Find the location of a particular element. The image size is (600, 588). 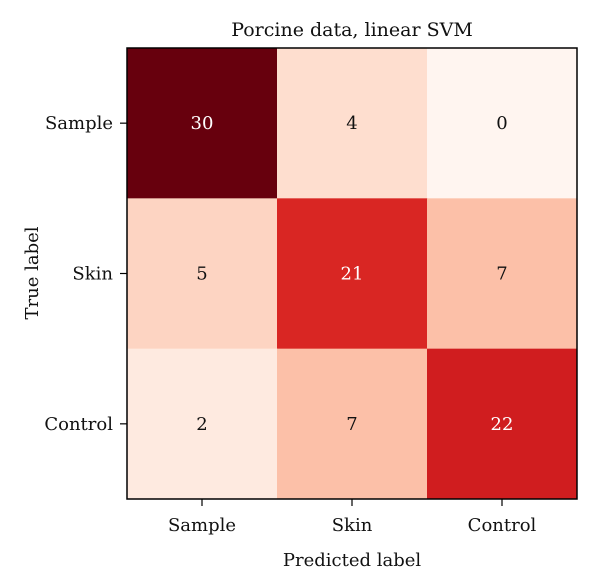

y-tick-label-2: Skin is located at coordinates (92, 274).